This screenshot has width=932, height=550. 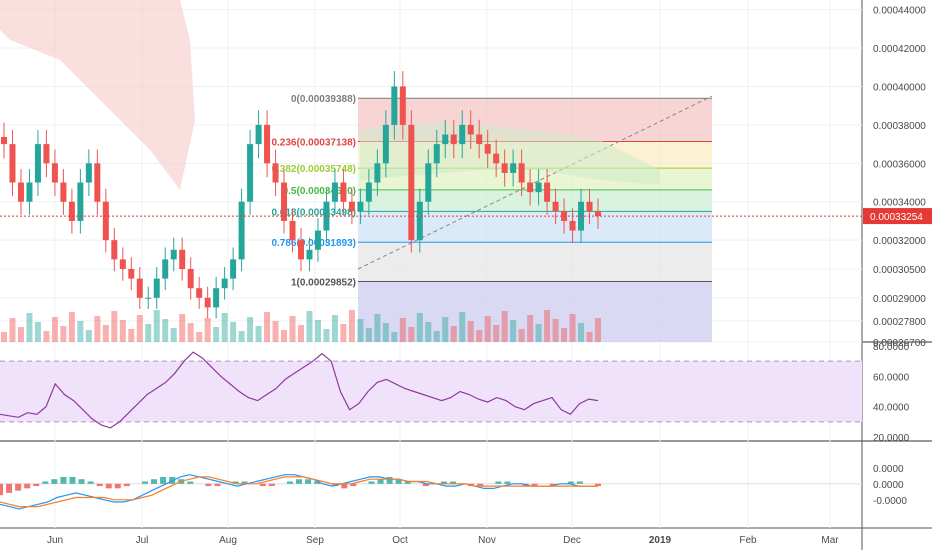 I want to click on y-tick-label: 0.00040000, so click(x=899, y=87).